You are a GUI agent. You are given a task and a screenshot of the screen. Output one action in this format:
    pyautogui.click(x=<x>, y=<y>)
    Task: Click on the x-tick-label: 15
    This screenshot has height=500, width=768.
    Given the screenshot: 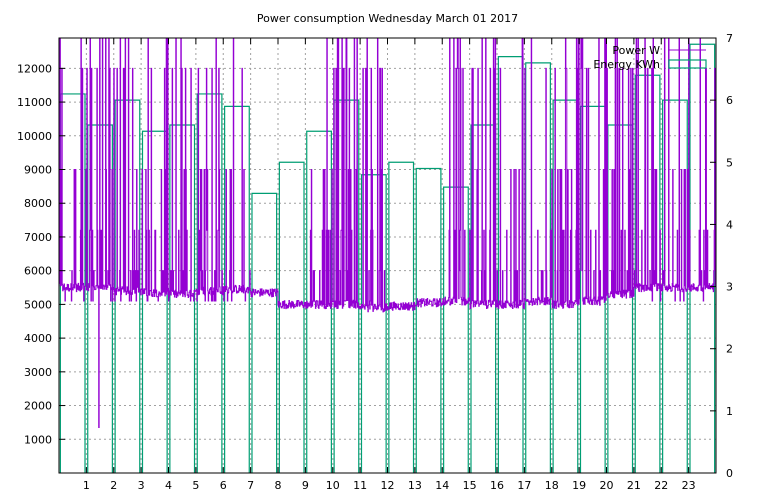 What is the action you would take?
    pyautogui.click(x=470, y=485)
    